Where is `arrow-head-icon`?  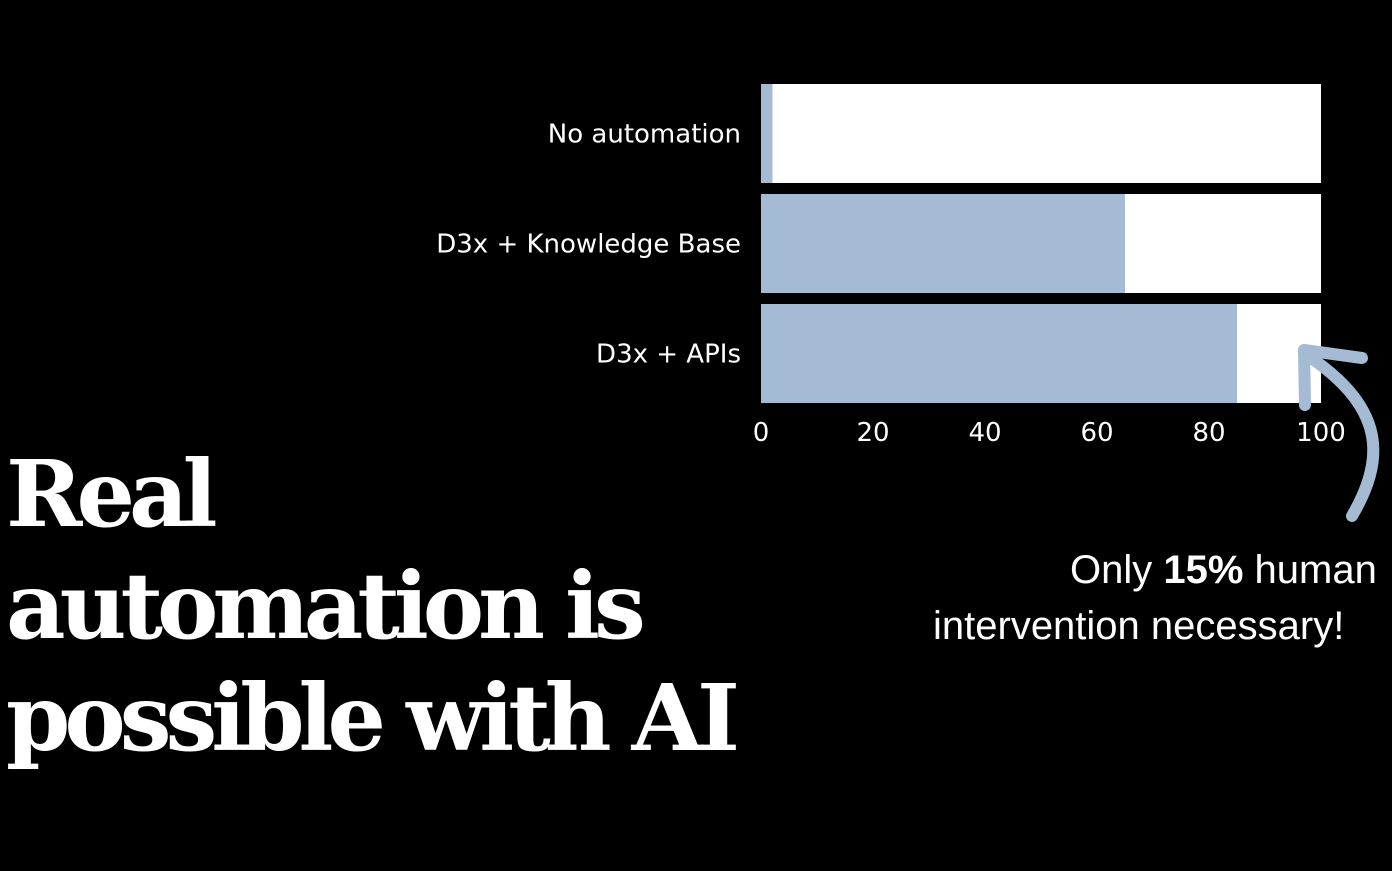 arrow-head-icon is located at coordinates (1333, 377).